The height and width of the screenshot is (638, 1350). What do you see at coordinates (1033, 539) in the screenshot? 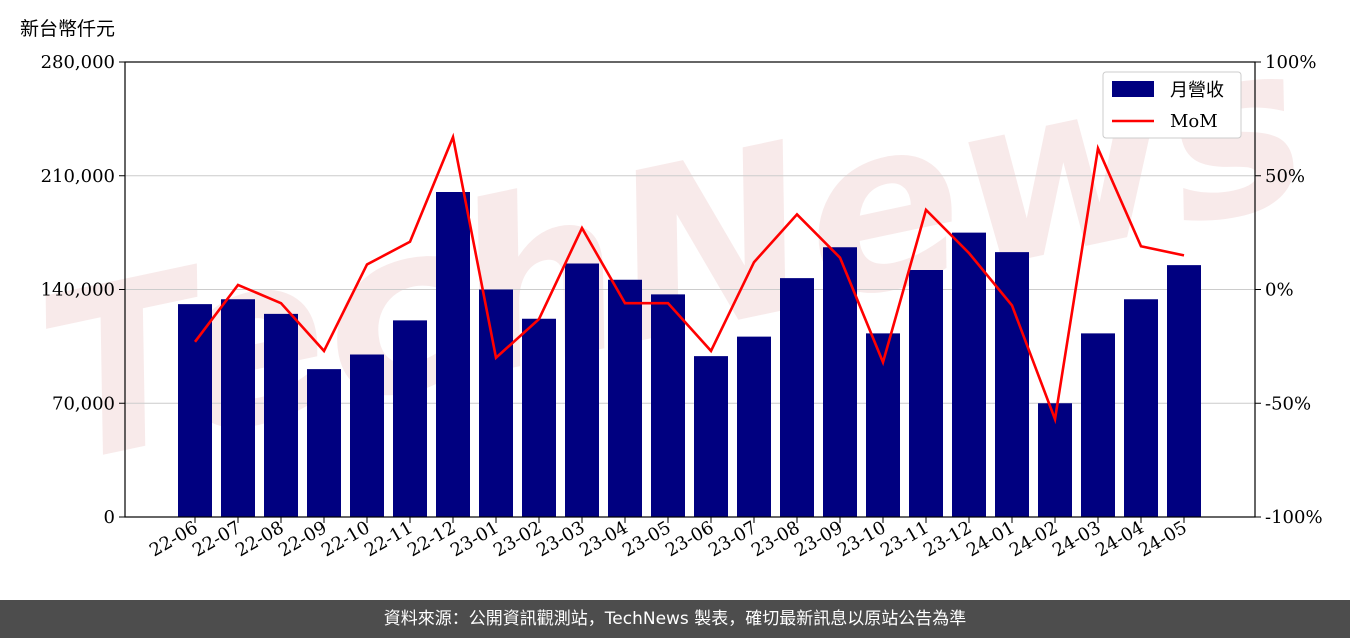
I see `x-tick-label: 24-02` at bounding box center [1033, 539].